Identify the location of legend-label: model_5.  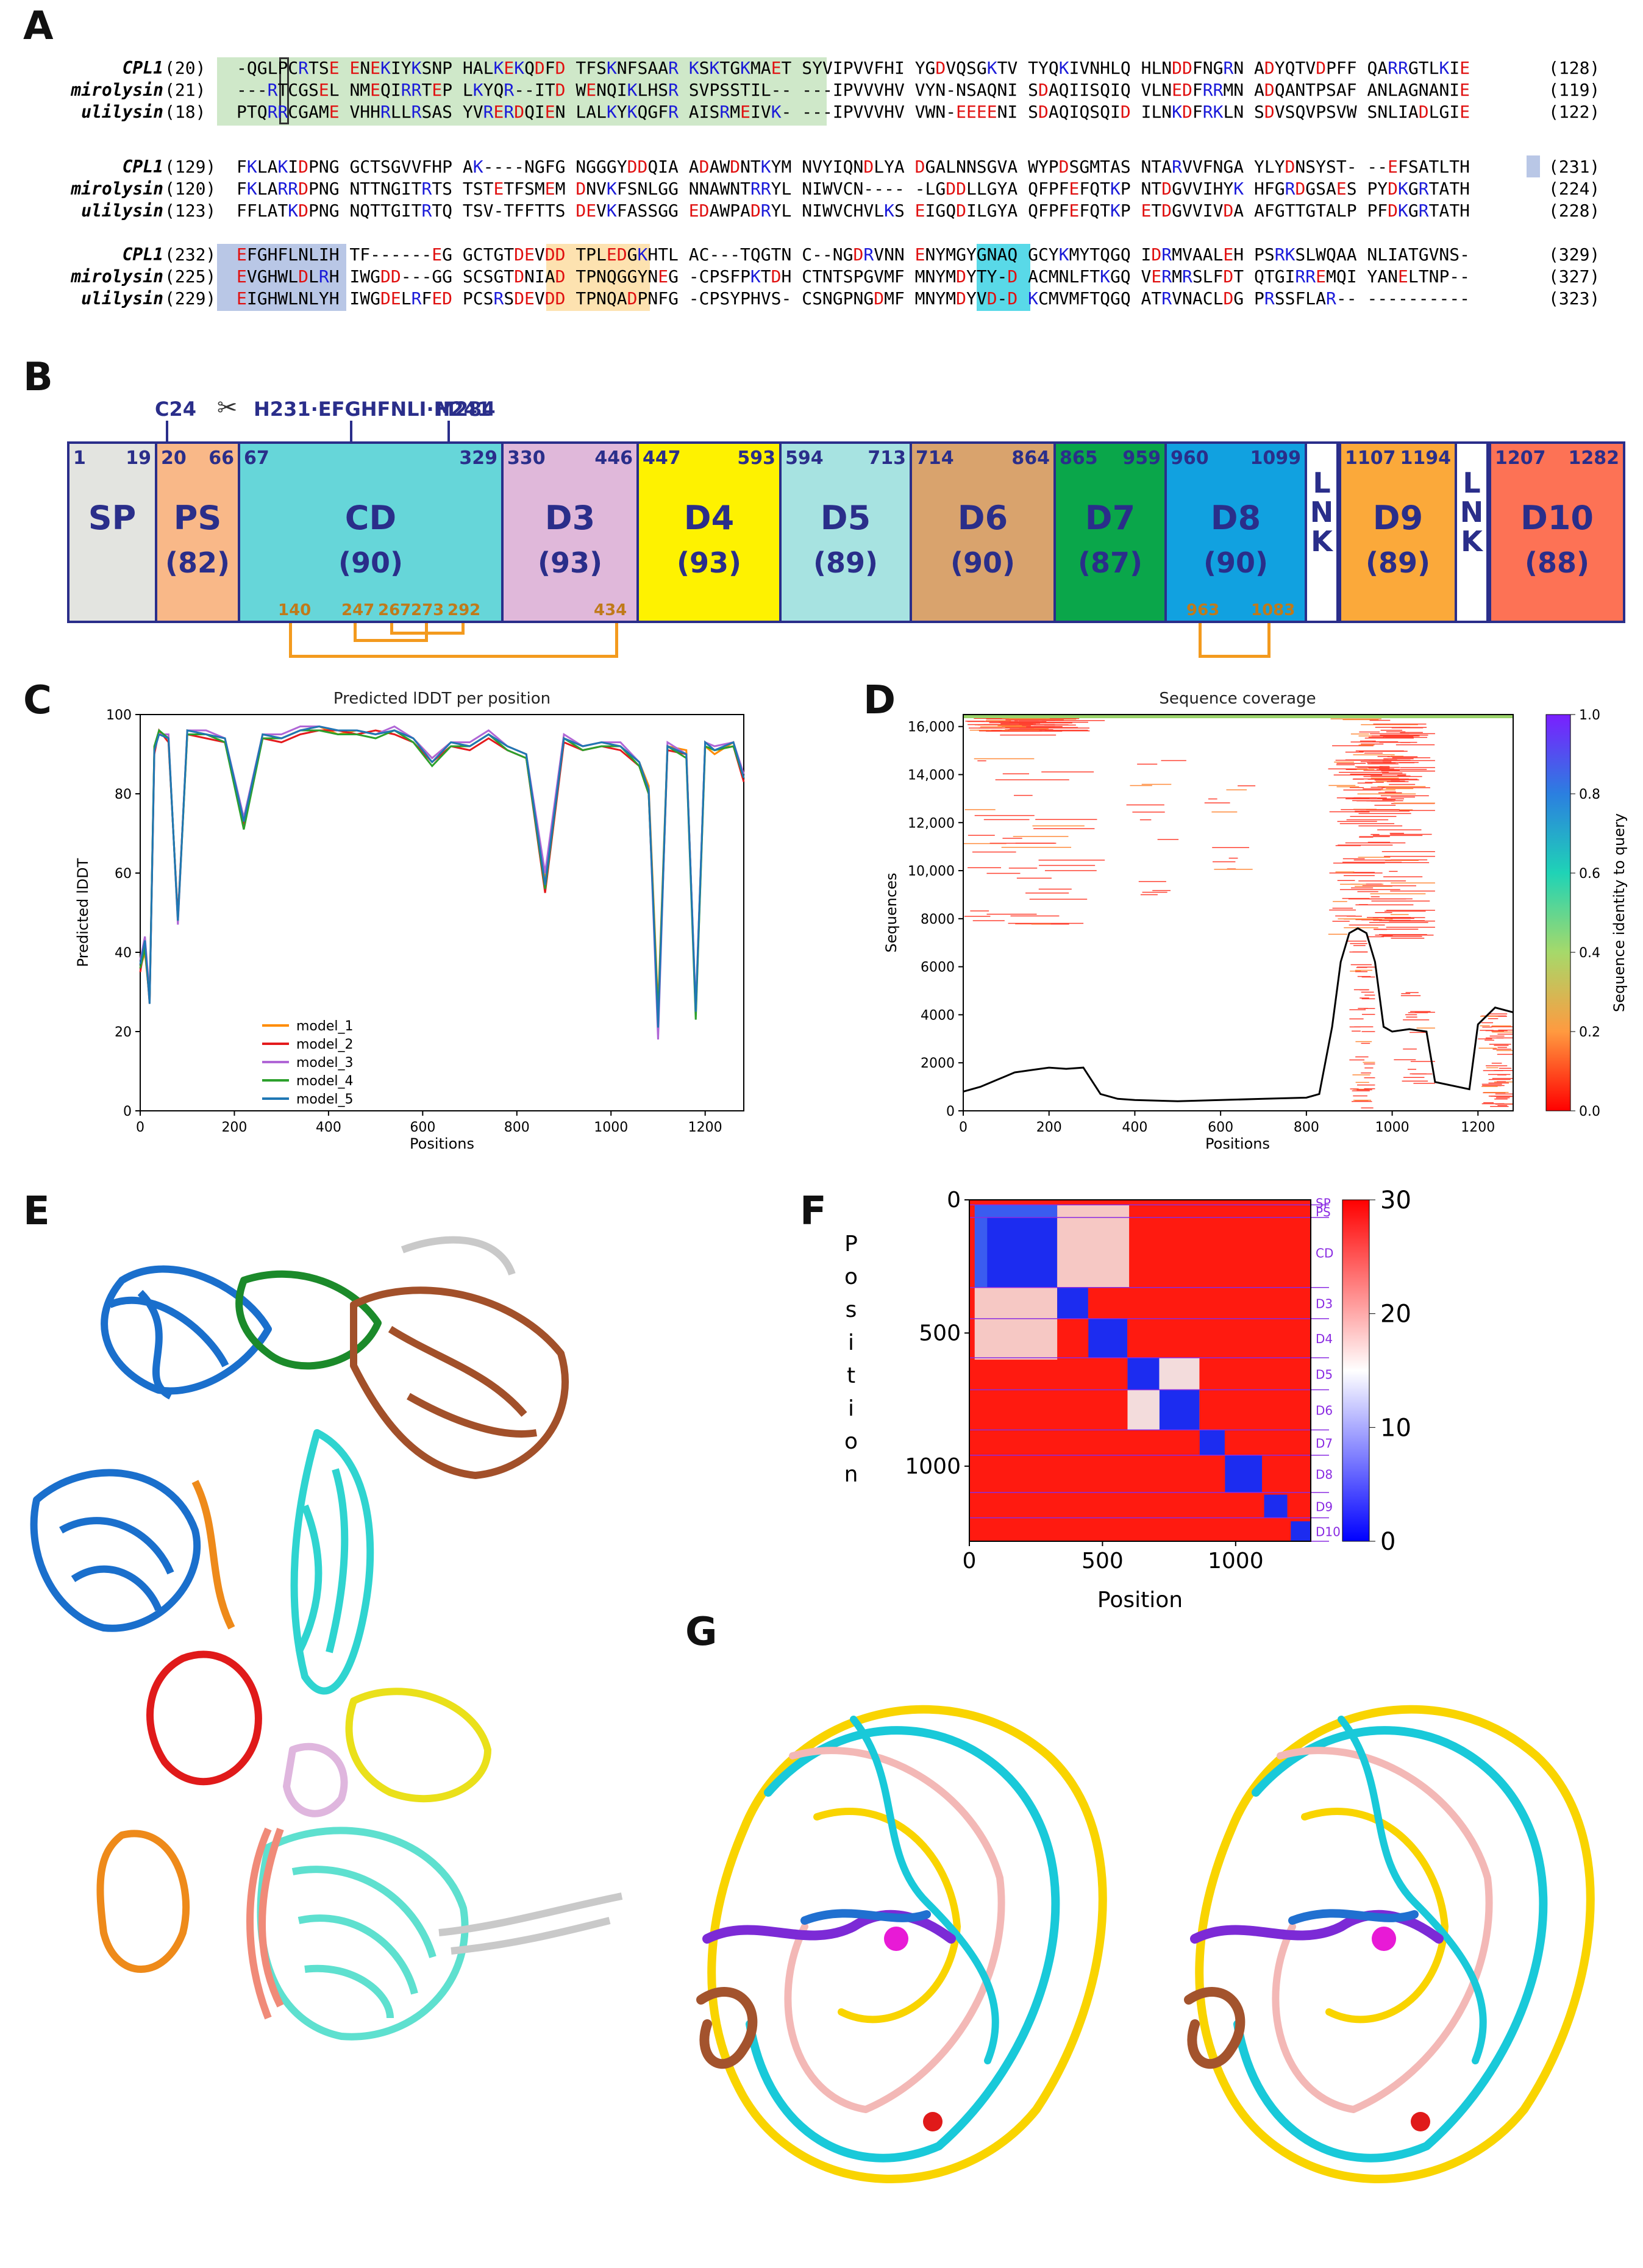
(325, 1099).